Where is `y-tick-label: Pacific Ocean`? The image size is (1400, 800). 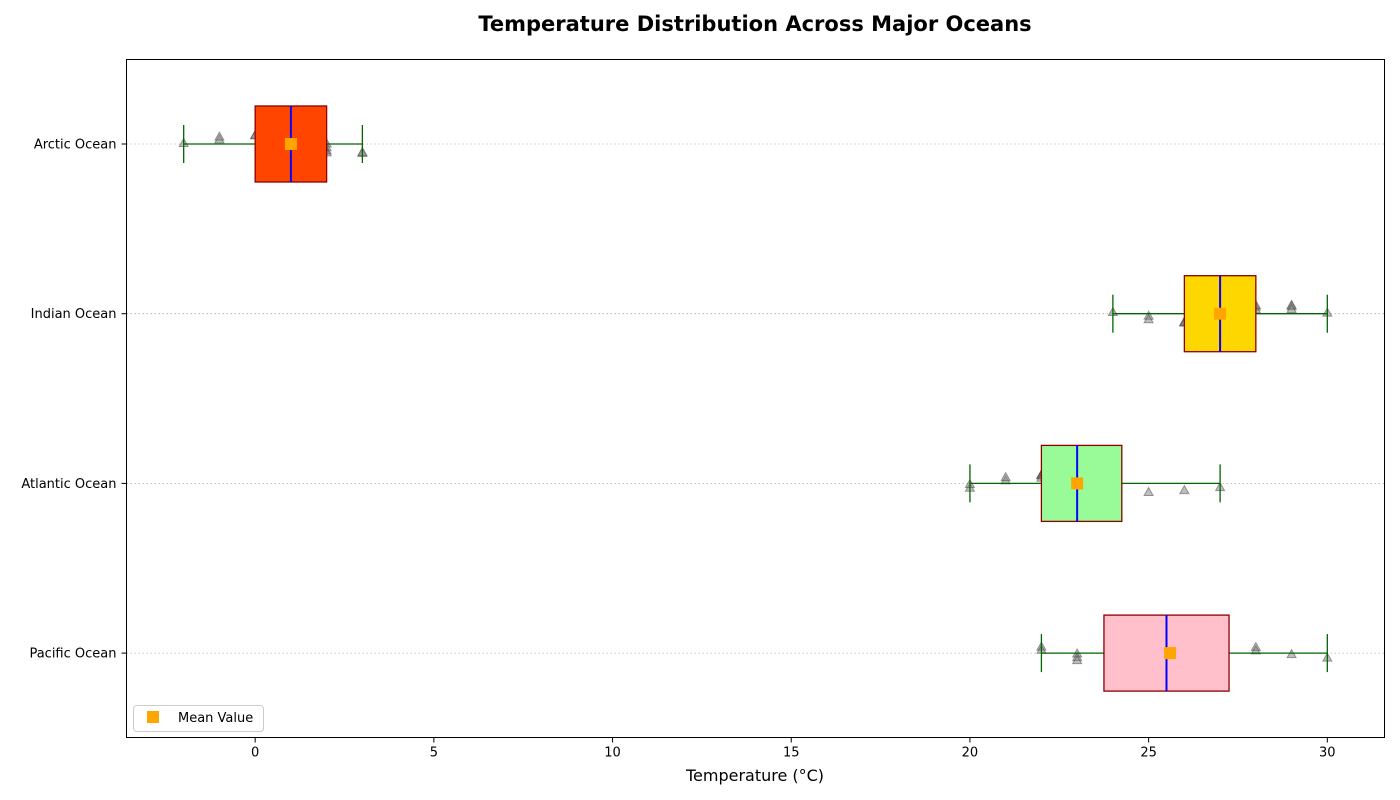 y-tick-label: Pacific Ocean is located at coordinates (72, 654).